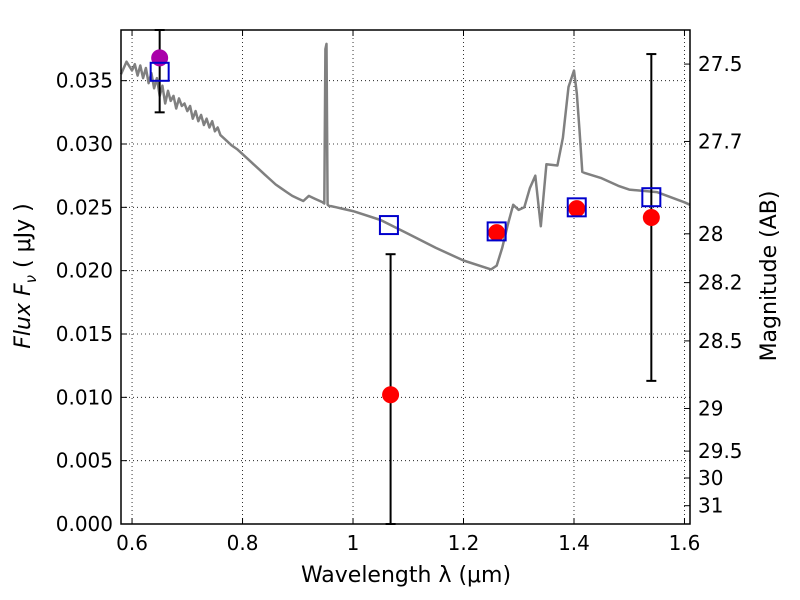 The image size is (800, 600). I want to click on y2-tick-label: 29, so click(710, 408).